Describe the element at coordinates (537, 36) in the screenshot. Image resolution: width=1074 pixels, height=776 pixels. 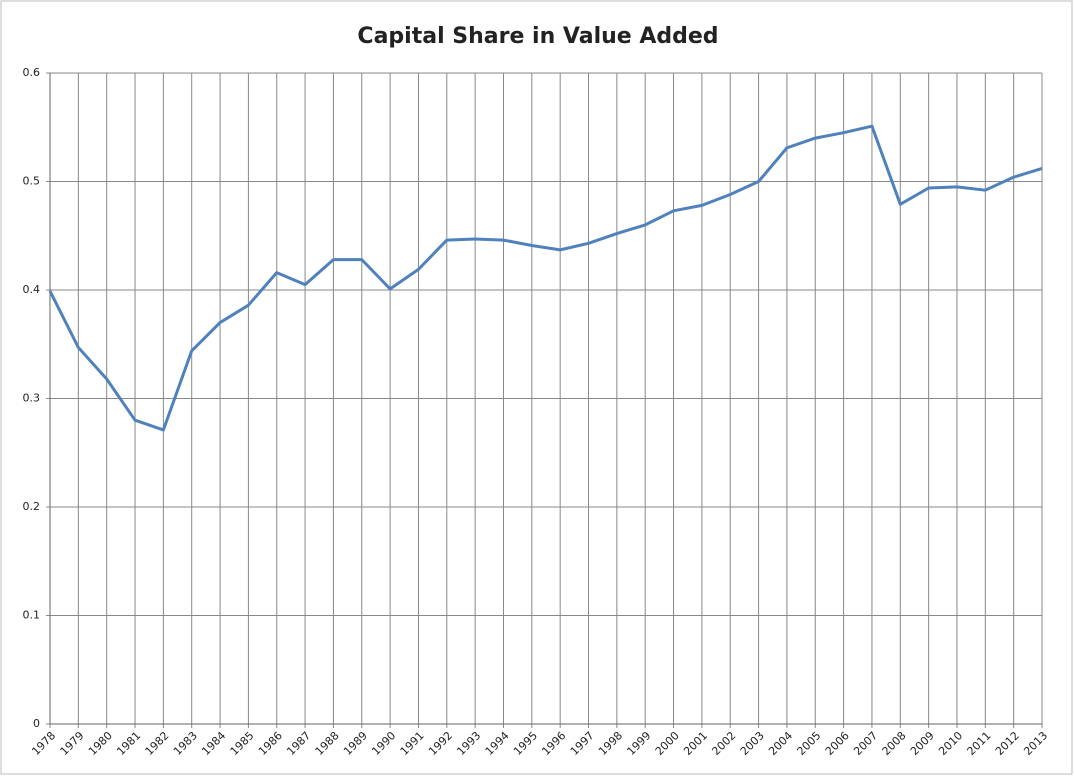
I see `chart-title: Capital Share in Value Added` at that location.